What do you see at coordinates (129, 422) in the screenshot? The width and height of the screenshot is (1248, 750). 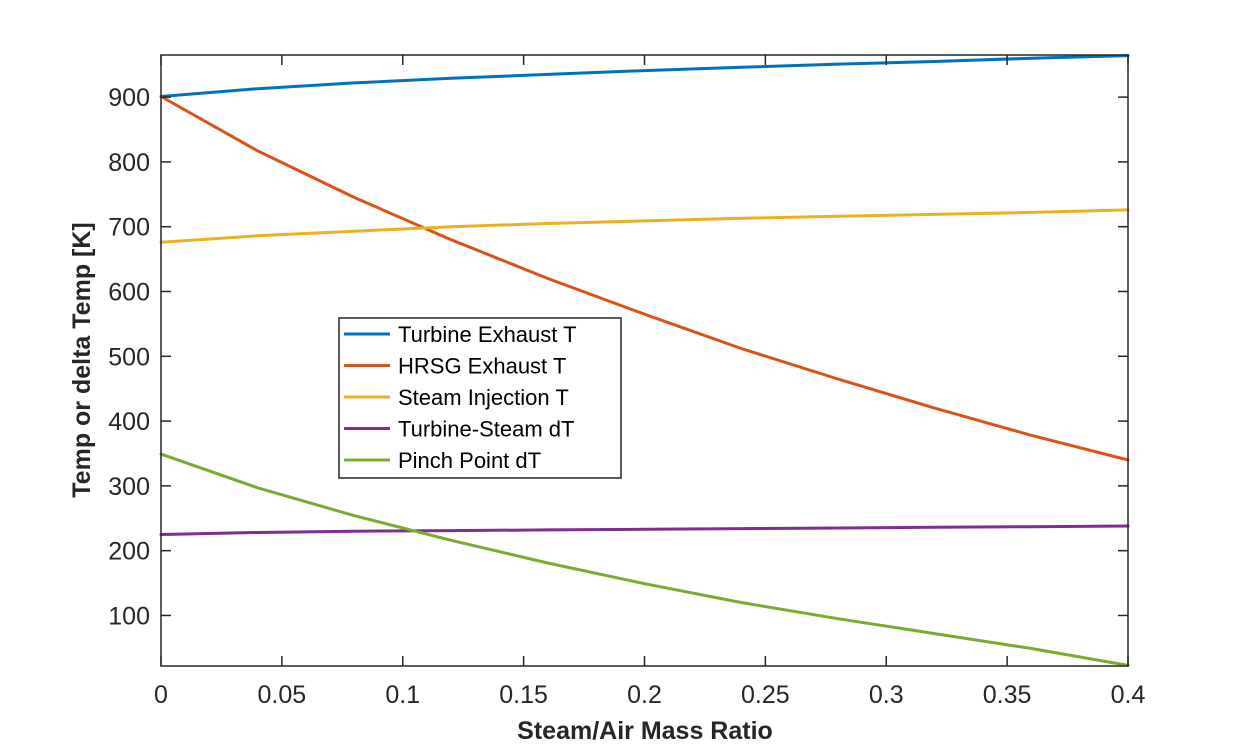 I see `y-tick-label: 400` at bounding box center [129, 422].